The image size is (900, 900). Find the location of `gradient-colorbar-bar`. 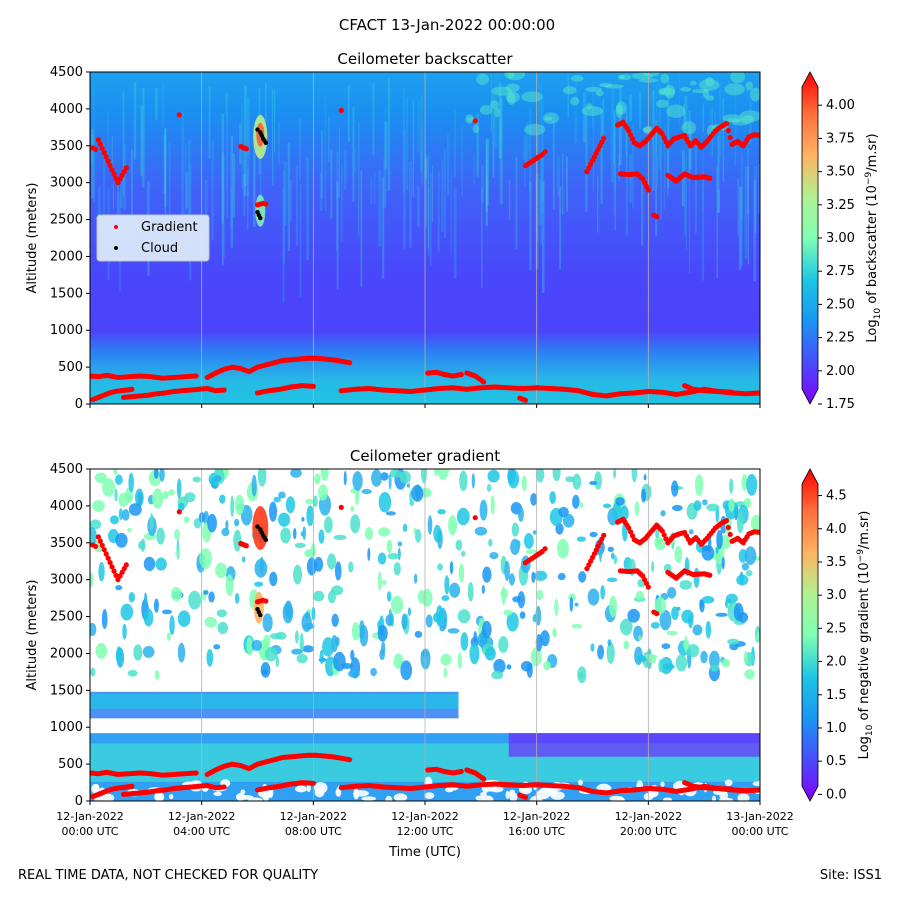

gradient-colorbar-bar is located at coordinates (810, 635).